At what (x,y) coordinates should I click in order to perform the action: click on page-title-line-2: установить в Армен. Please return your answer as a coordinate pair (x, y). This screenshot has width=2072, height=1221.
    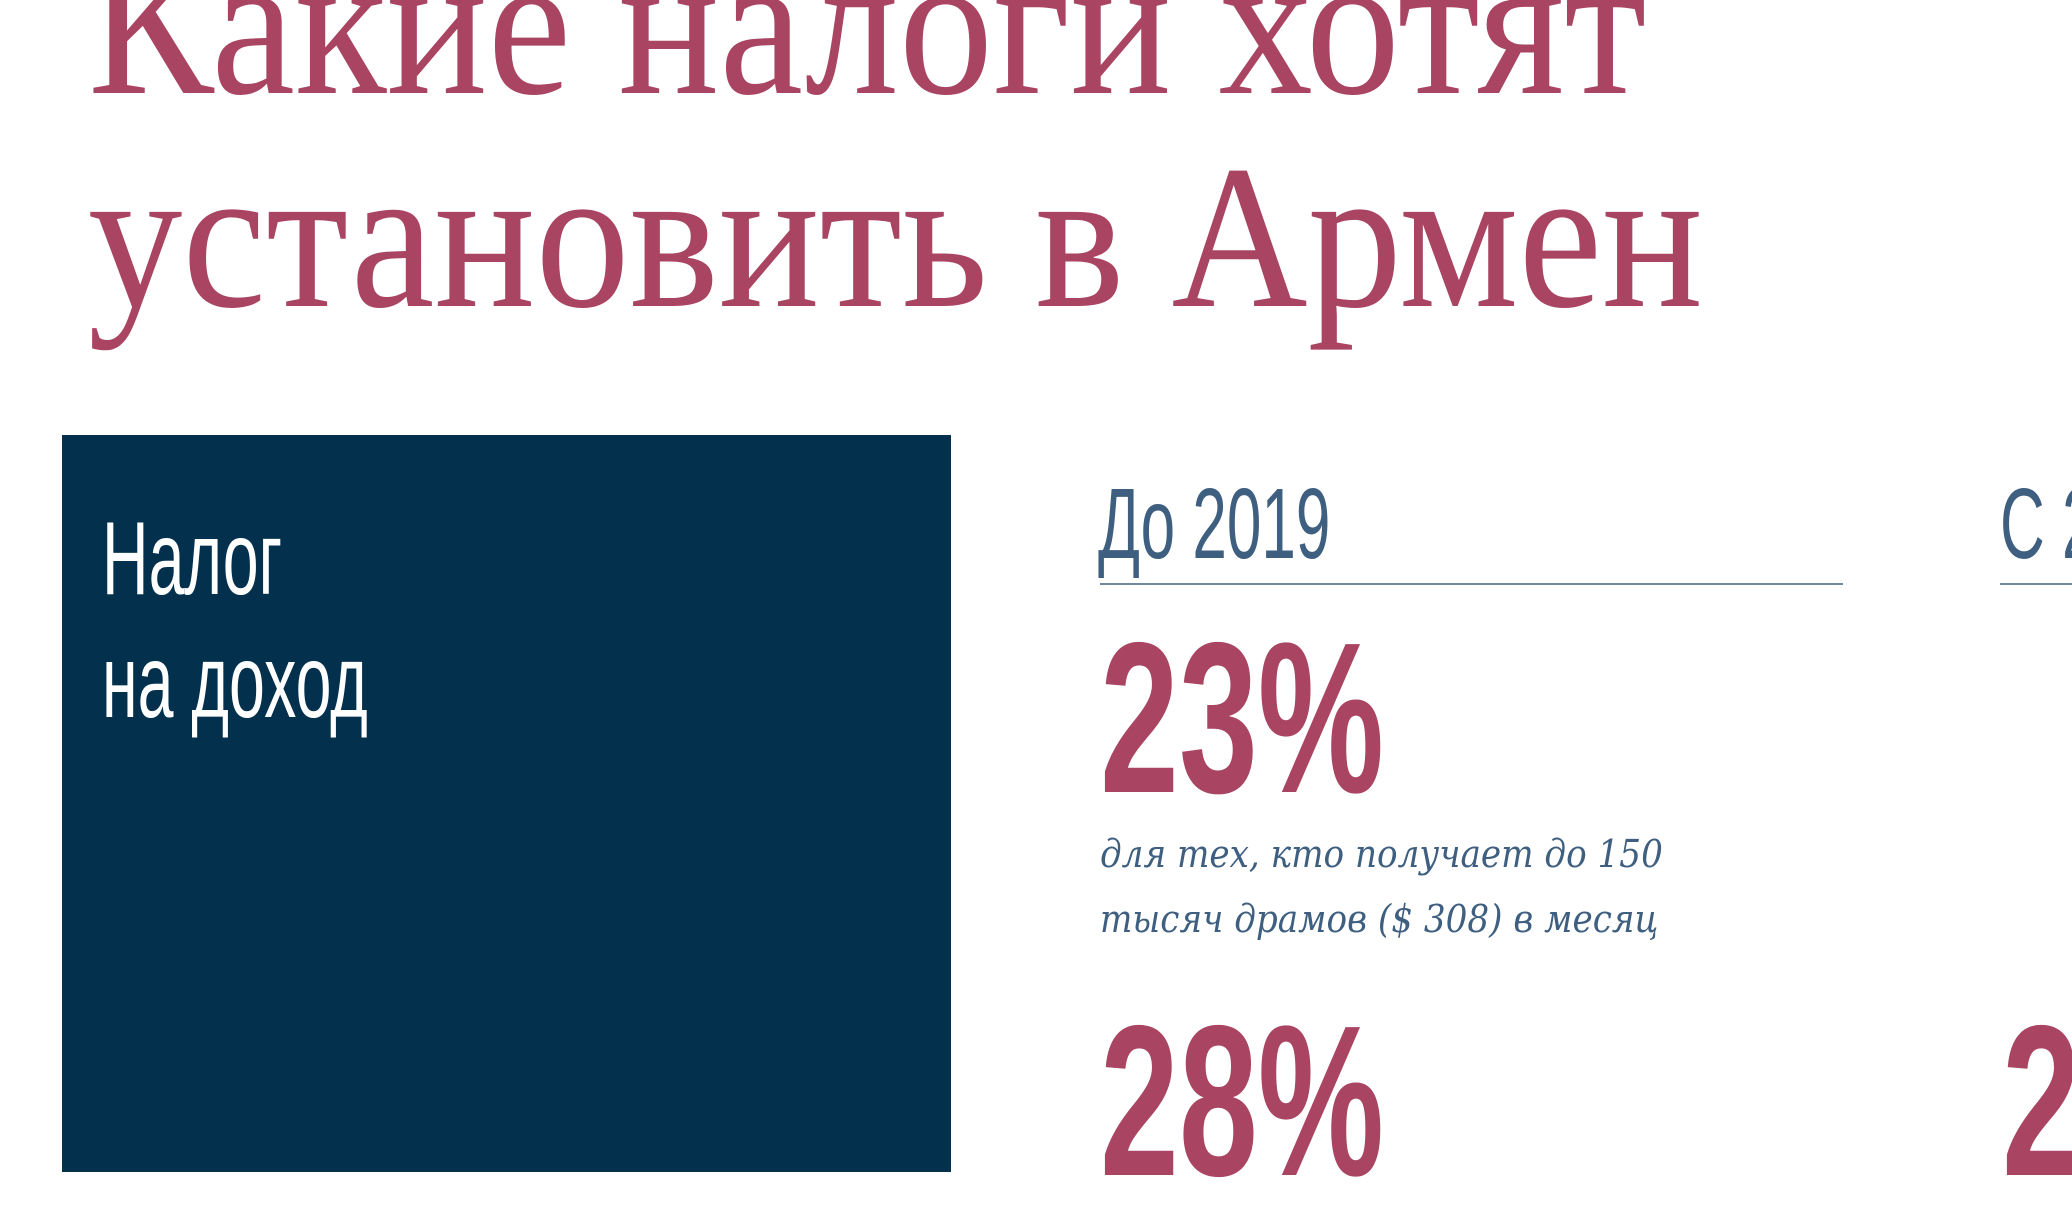
    Looking at the image, I should click on (896, 237).